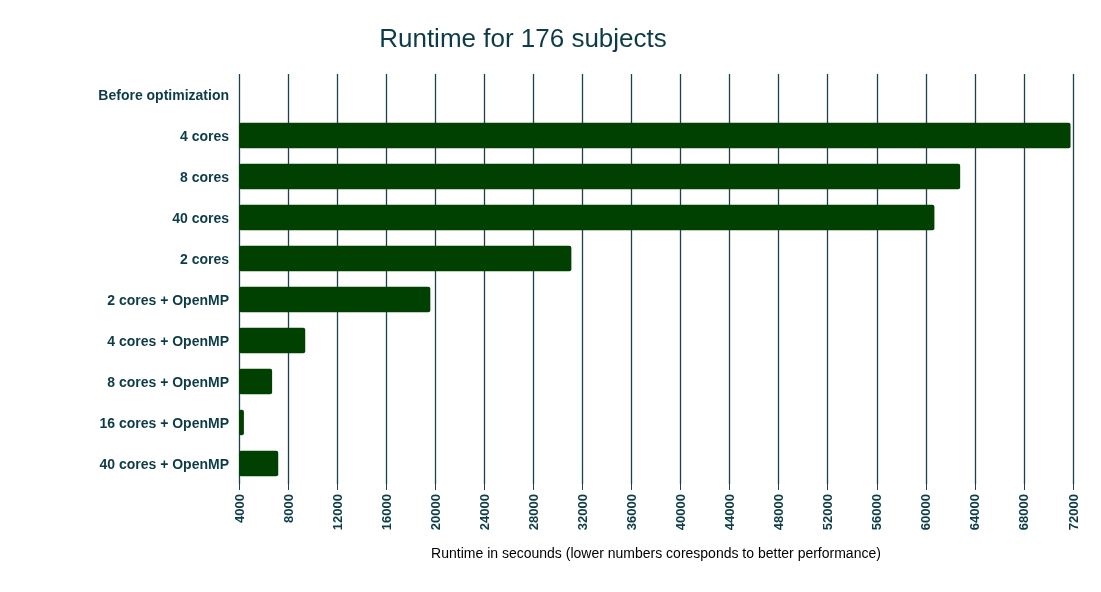  I want to click on x-tick-label: 16000, so click(386, 512).